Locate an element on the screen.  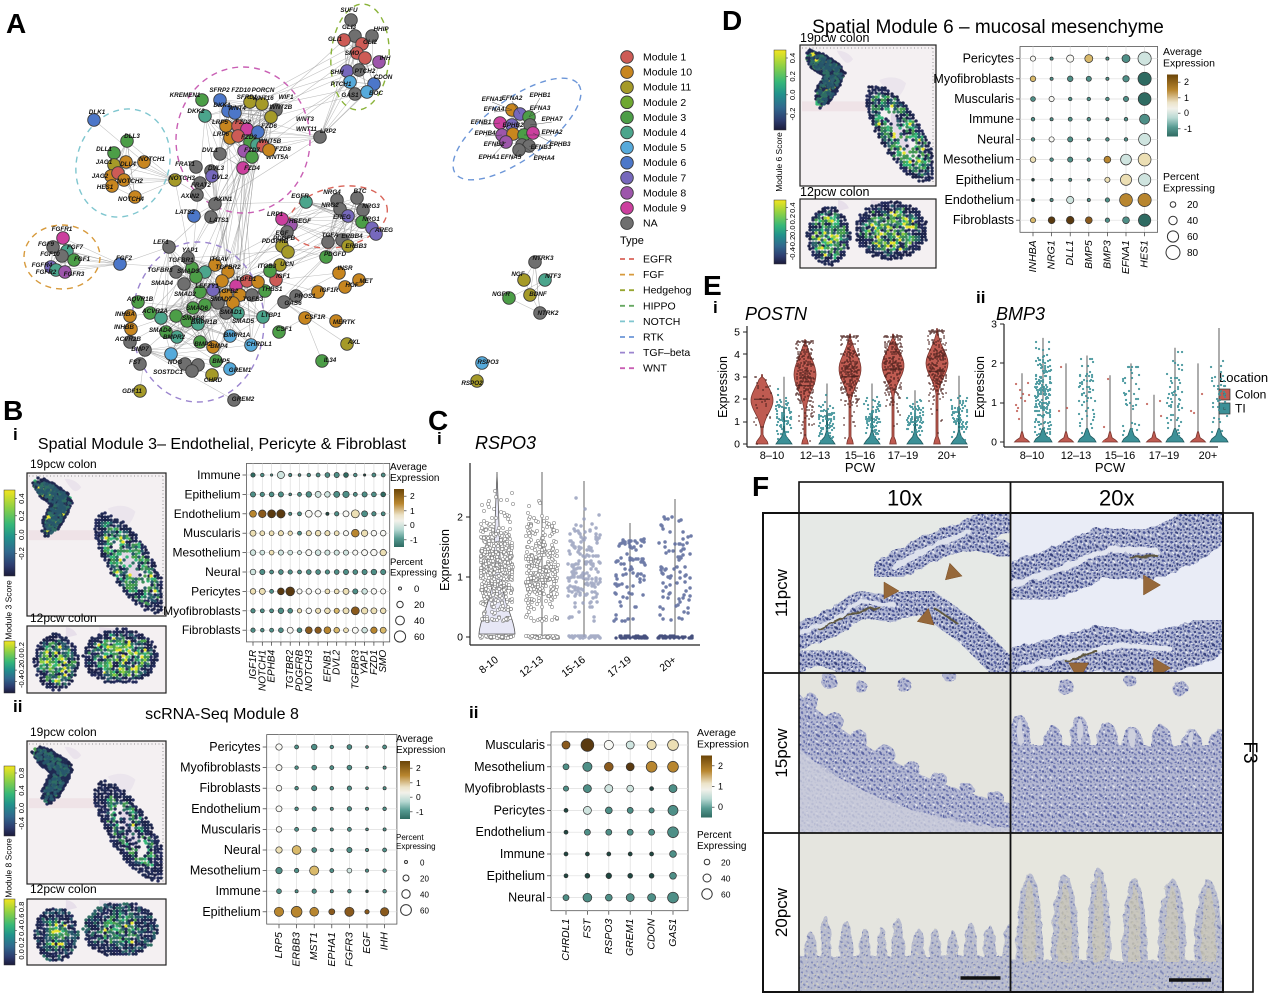
svg-text: NTRK3 is located at coordinates (543, 258).